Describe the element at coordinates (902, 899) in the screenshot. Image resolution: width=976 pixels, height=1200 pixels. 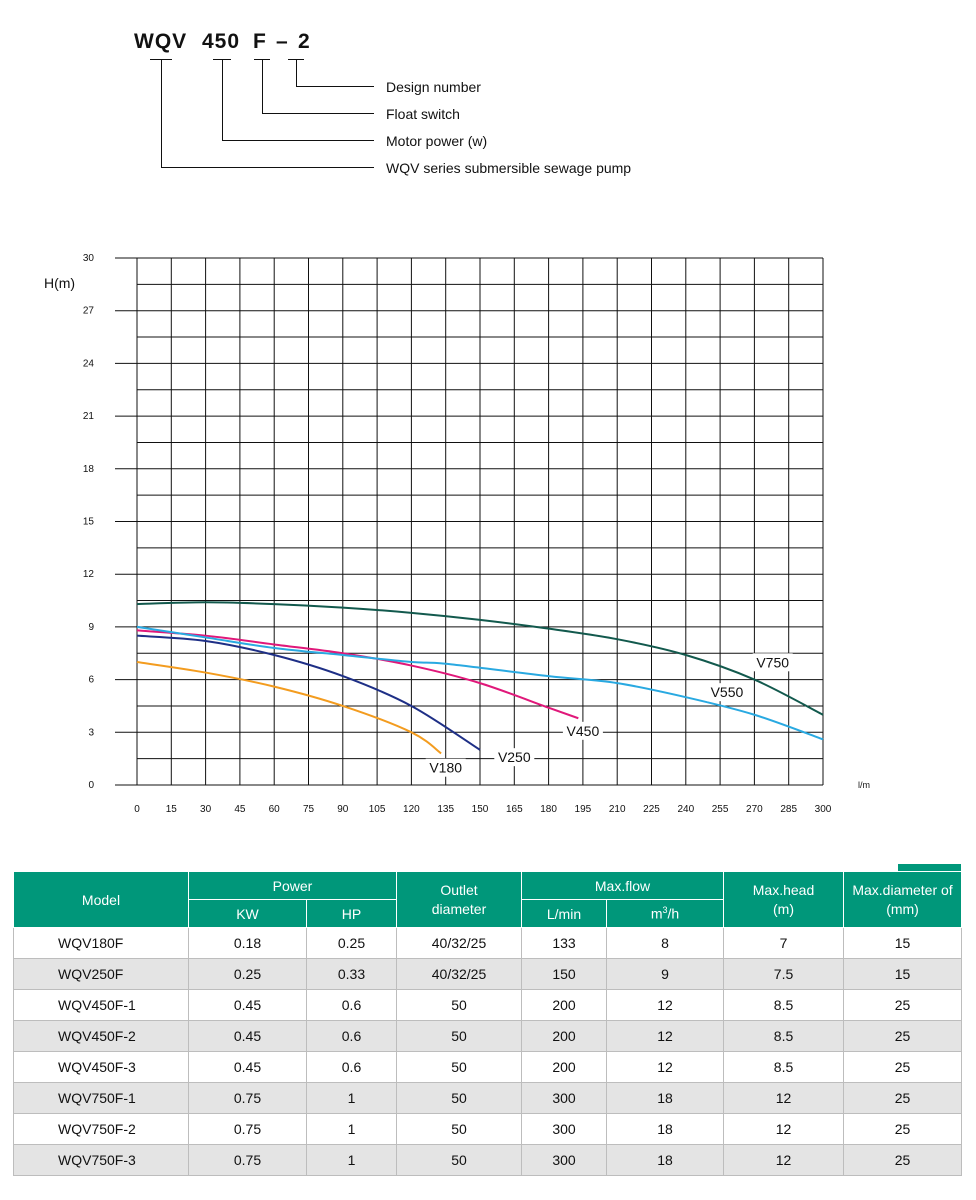
I see `header-maxdia-text: Max.diameter of (mm)` at that location.